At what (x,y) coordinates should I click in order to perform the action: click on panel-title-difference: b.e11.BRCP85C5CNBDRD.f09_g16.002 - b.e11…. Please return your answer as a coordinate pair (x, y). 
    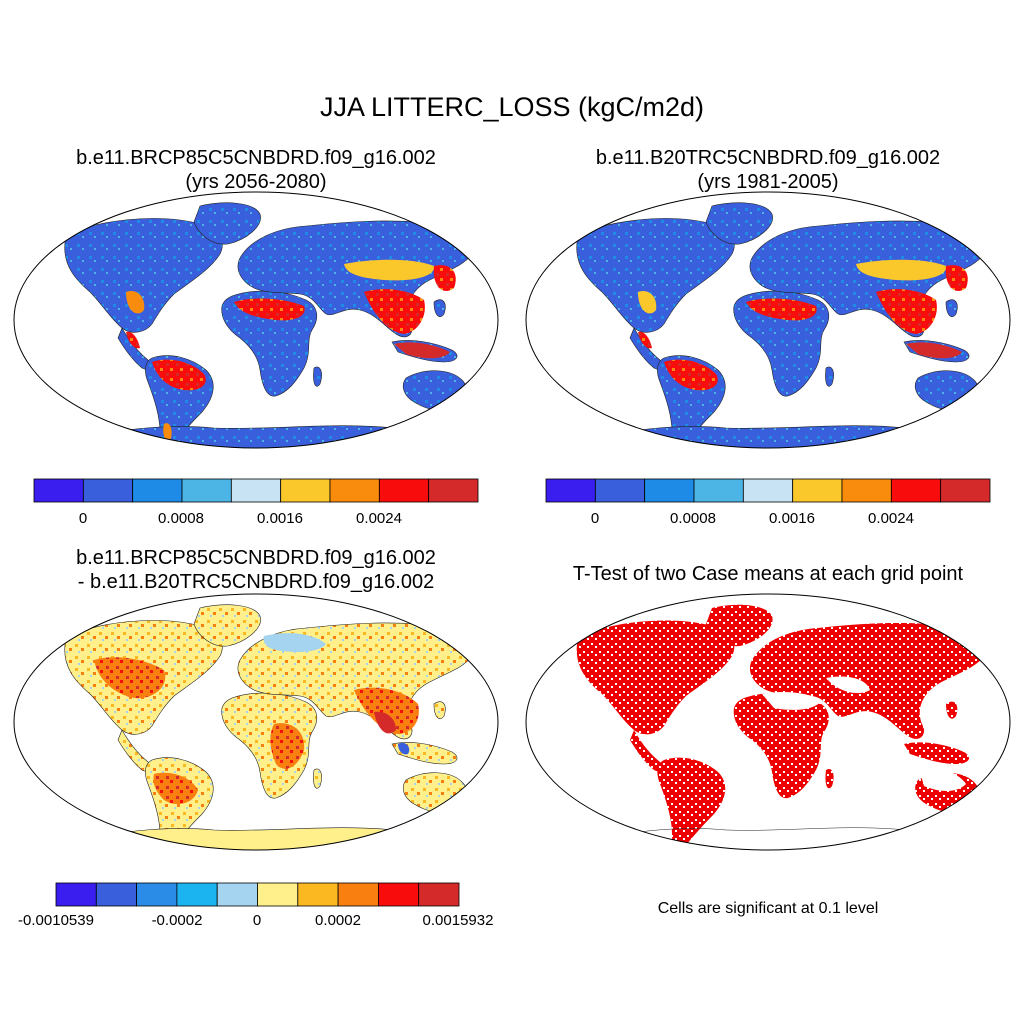
    Looking at the image, I should click on (256, 570).